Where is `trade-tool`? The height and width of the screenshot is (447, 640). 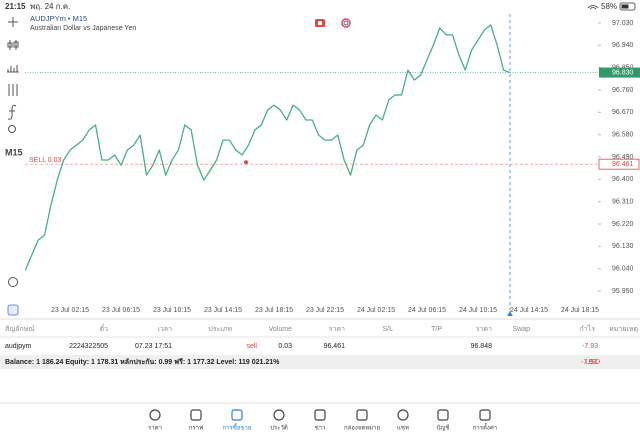
trade-tool is located at coordinates (13, 310).